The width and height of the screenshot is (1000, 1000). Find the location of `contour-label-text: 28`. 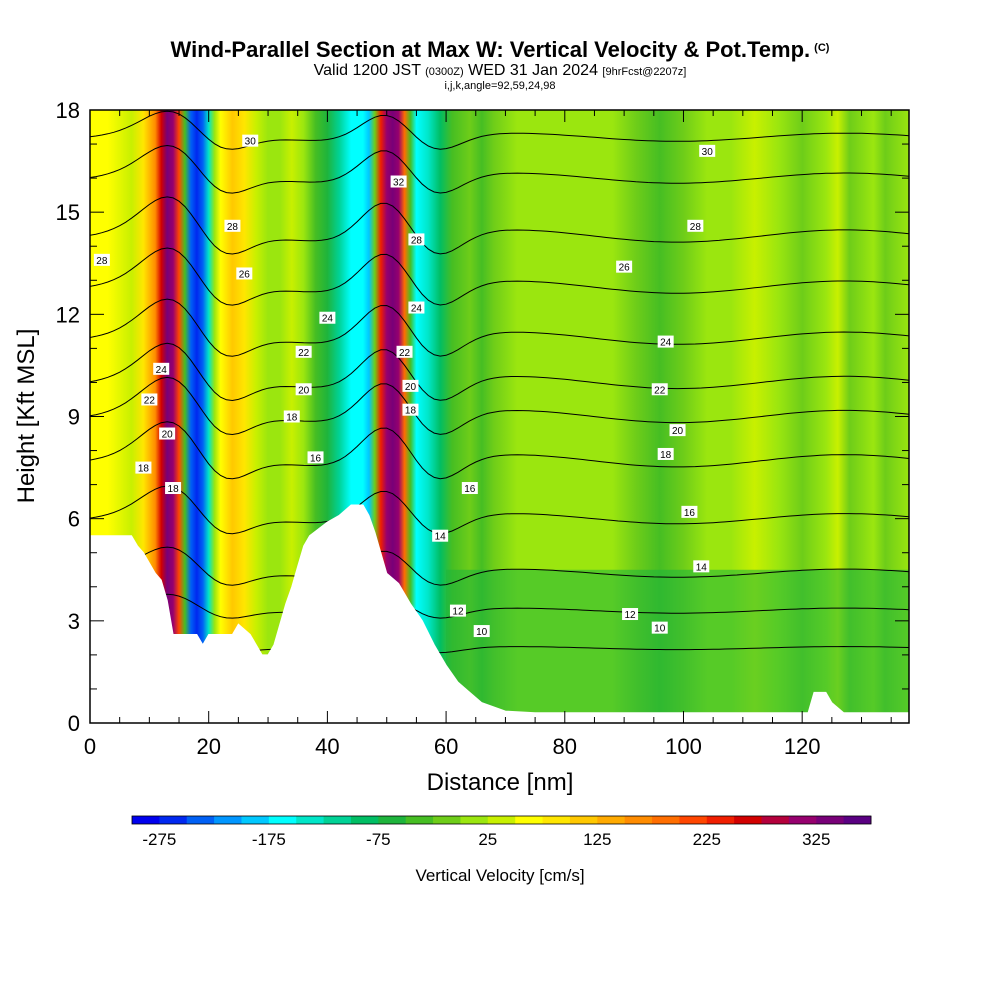

contour-label-text: 28 is located at coordinates (696, 227).